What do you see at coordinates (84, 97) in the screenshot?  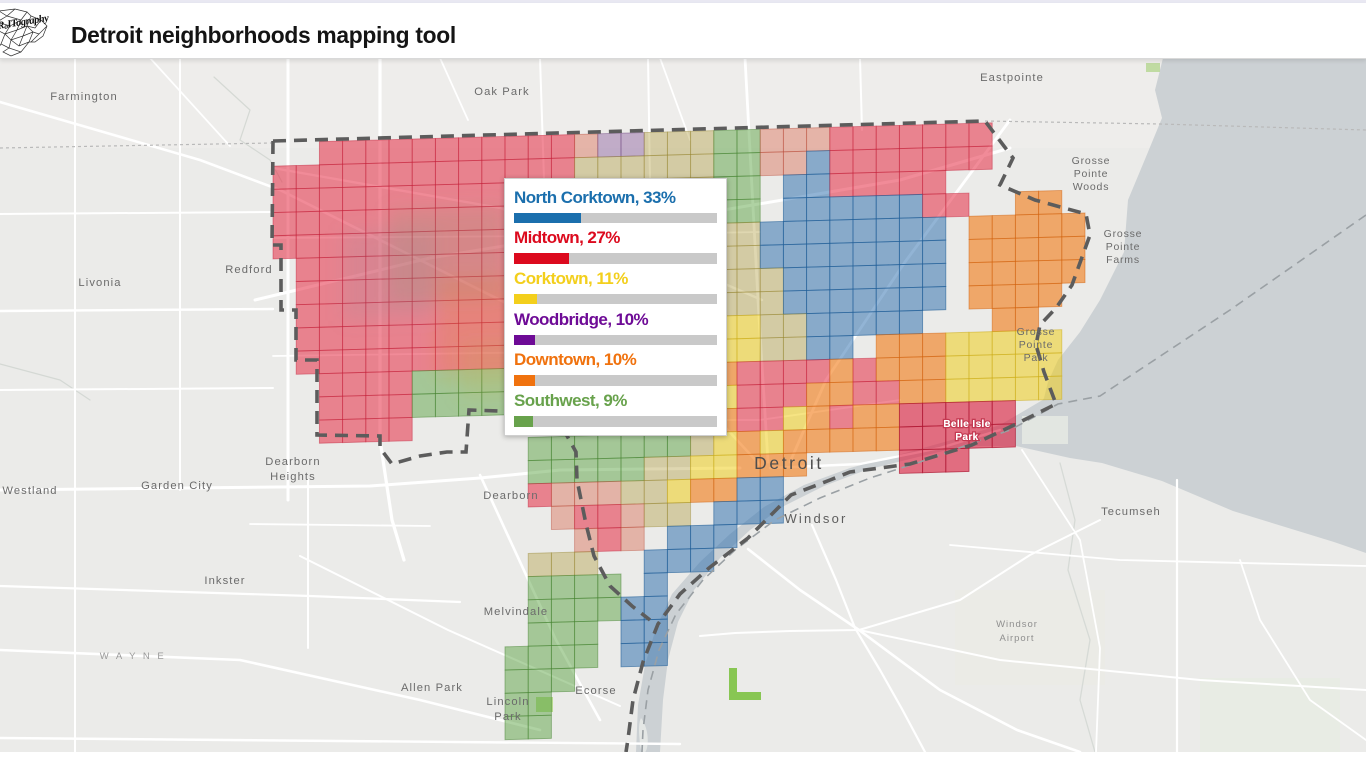 I see `svg-text: Farmington` at bounding box center [84, 97].